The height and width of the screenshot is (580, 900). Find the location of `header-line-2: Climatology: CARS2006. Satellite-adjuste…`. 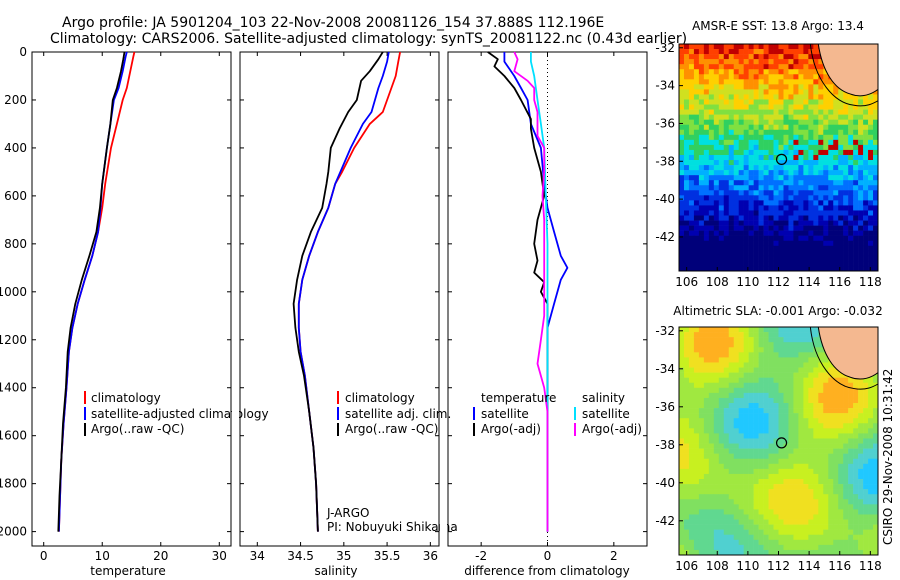

header-line-2: Climatology: CARS2006. Satellite-adjuste… is located at coordinates (368, 39).